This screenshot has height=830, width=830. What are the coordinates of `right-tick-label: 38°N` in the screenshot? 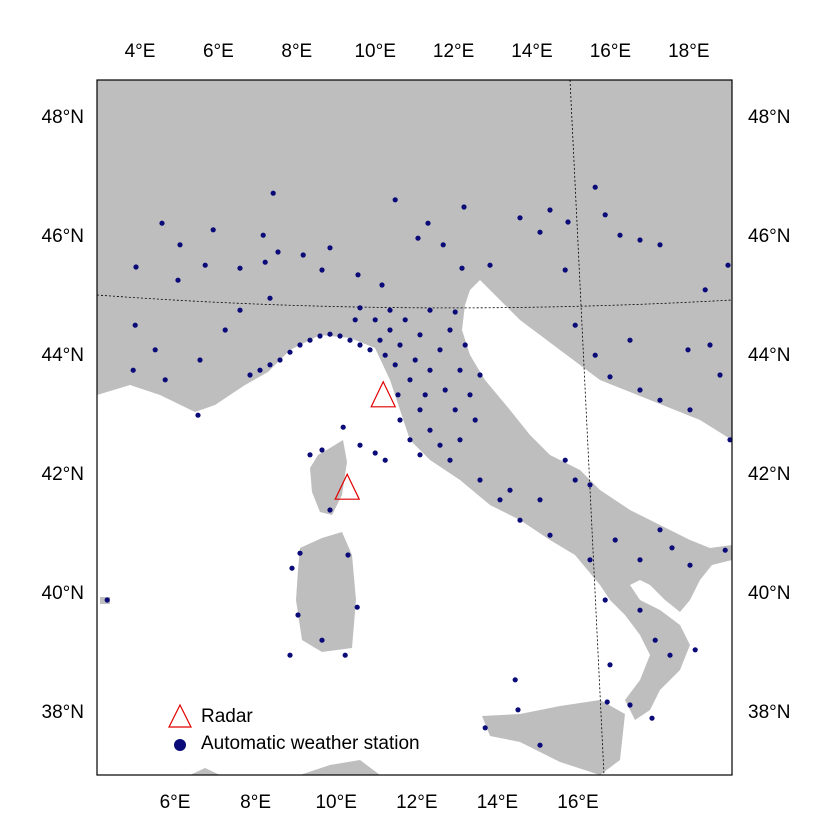 It's located at (769, 712).